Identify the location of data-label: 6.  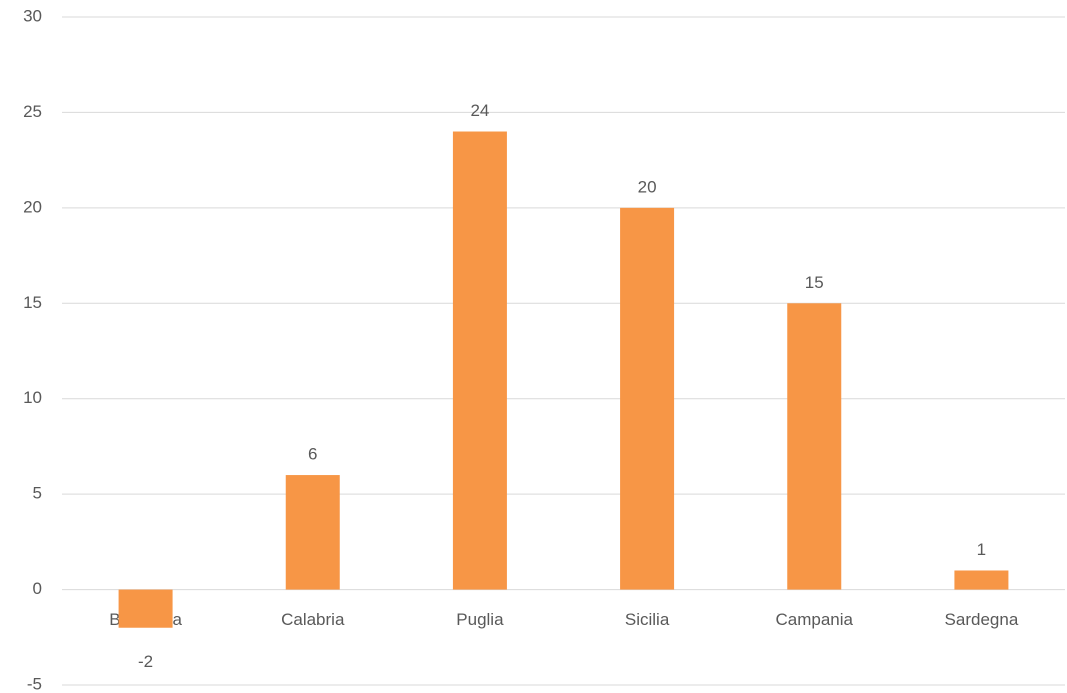
(312, 454).